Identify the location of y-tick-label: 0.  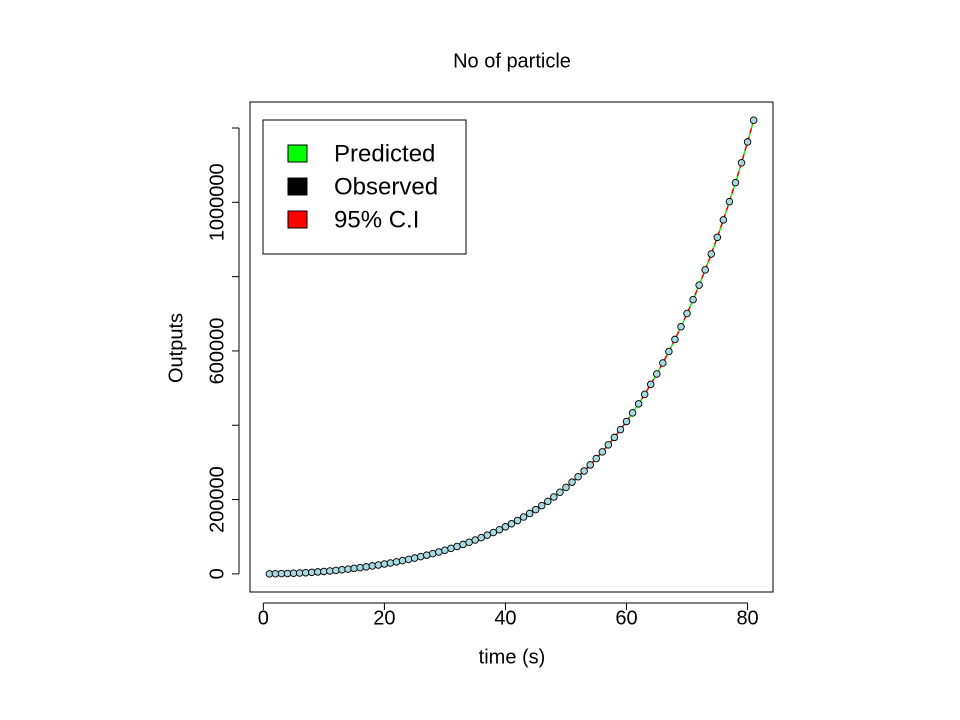
(217, 573).